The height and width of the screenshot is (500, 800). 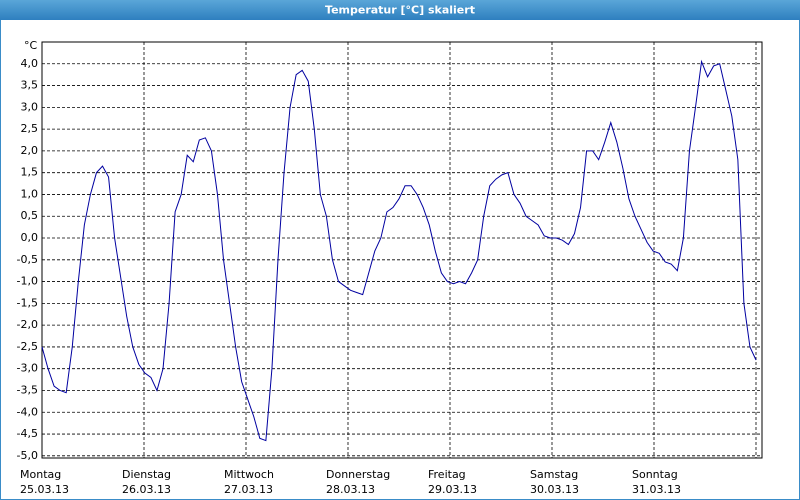 I want to click on y-tick-label: -5,0, so click(x=27, y=455).